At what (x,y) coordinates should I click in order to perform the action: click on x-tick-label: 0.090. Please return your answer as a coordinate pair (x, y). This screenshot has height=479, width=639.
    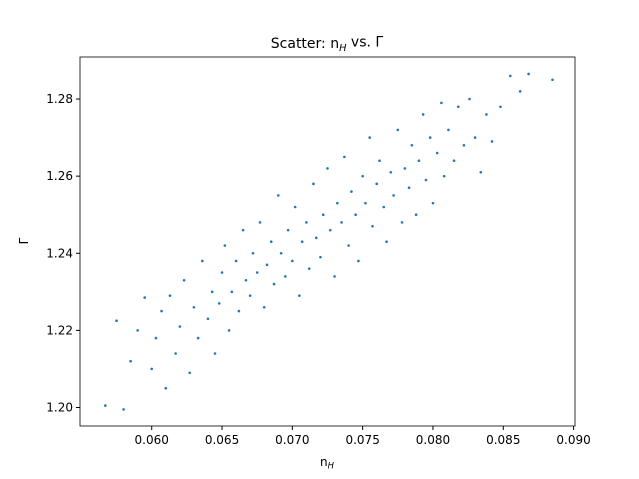
    Looking at the image, I should click on (573, 440).